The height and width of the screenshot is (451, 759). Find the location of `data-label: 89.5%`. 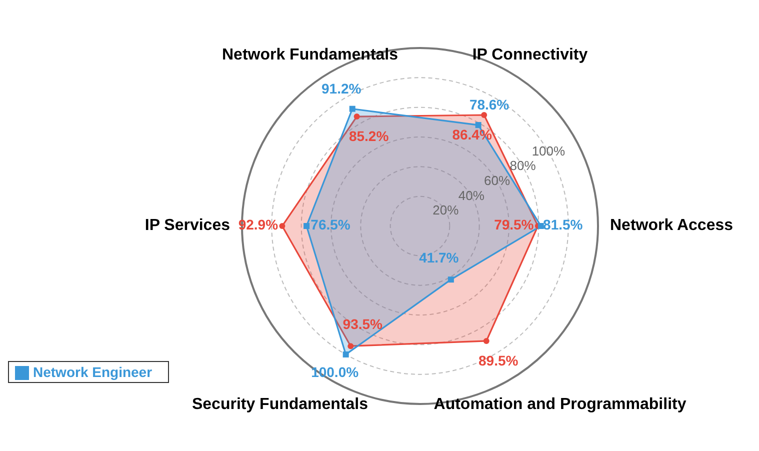

data-label: 89.5% is located at coordinates (498, 360).